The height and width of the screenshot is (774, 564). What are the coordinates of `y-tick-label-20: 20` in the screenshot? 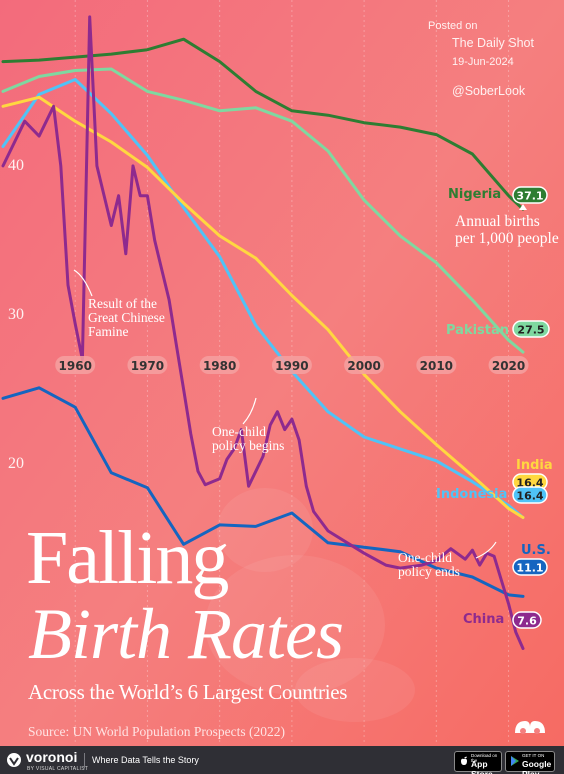 It's located at (16, 463).